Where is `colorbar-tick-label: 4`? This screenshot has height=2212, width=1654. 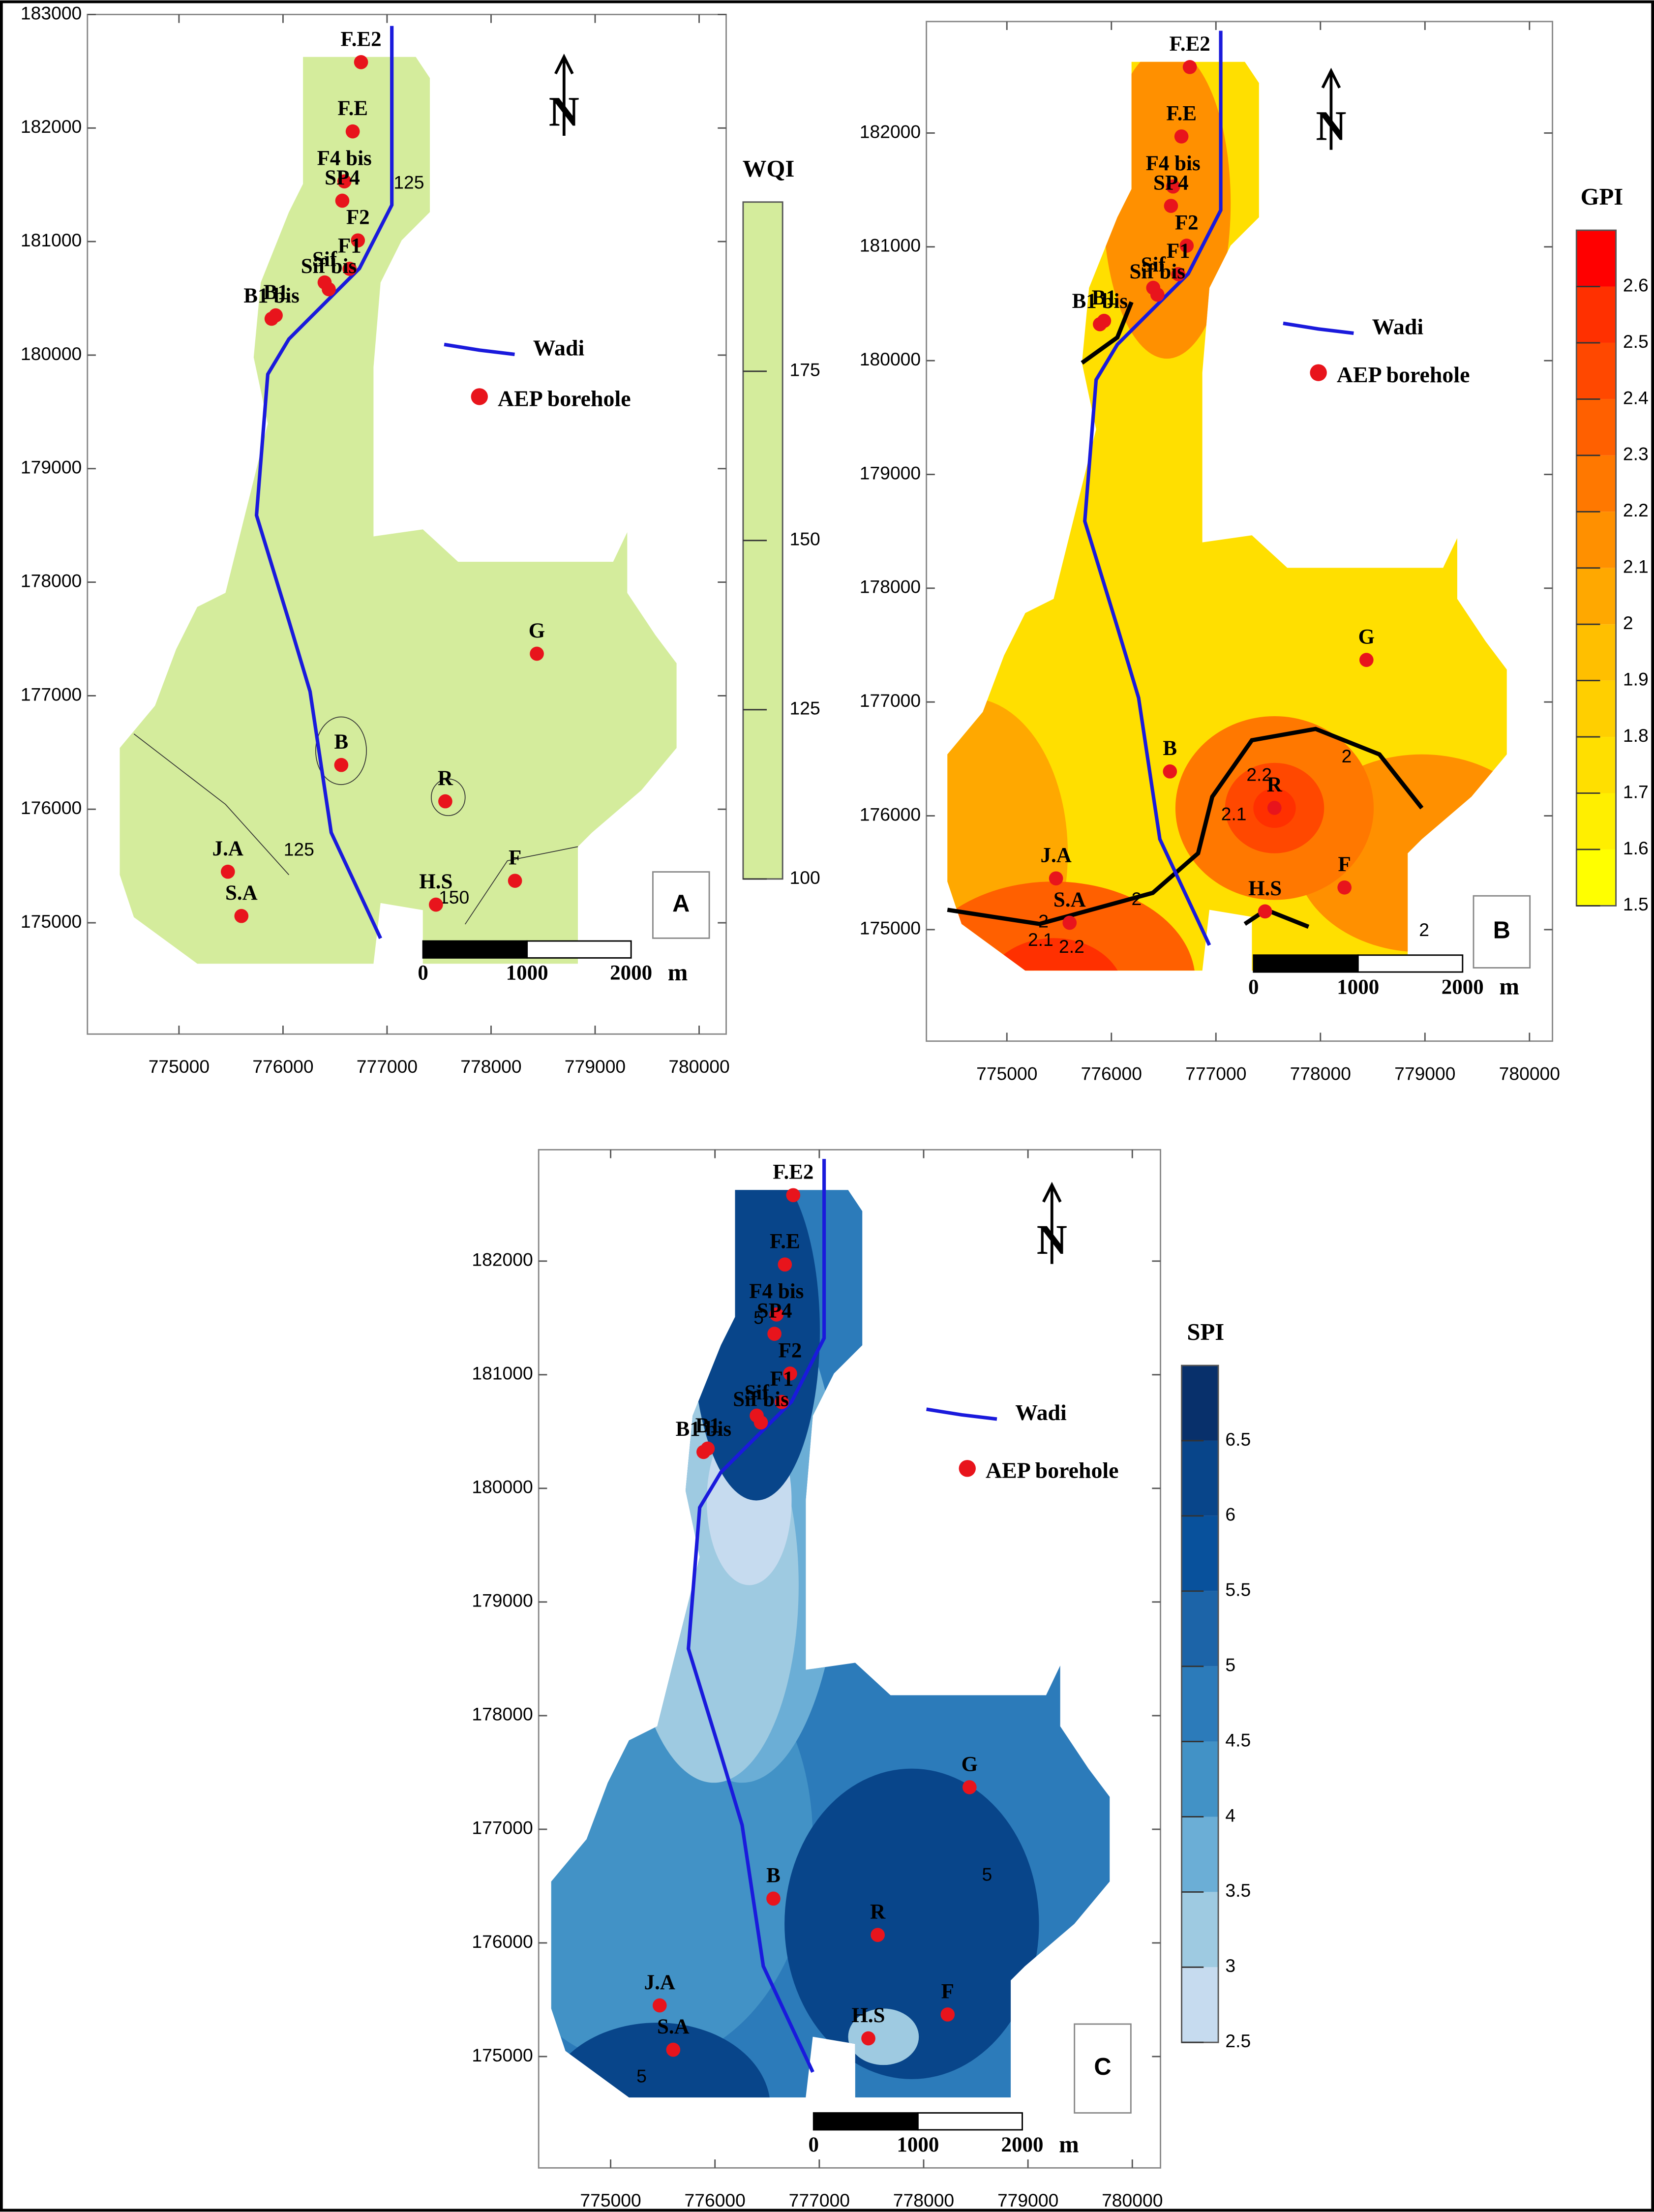 colorbar-tick-label: 4 is located at coordinates (1230, 1815).